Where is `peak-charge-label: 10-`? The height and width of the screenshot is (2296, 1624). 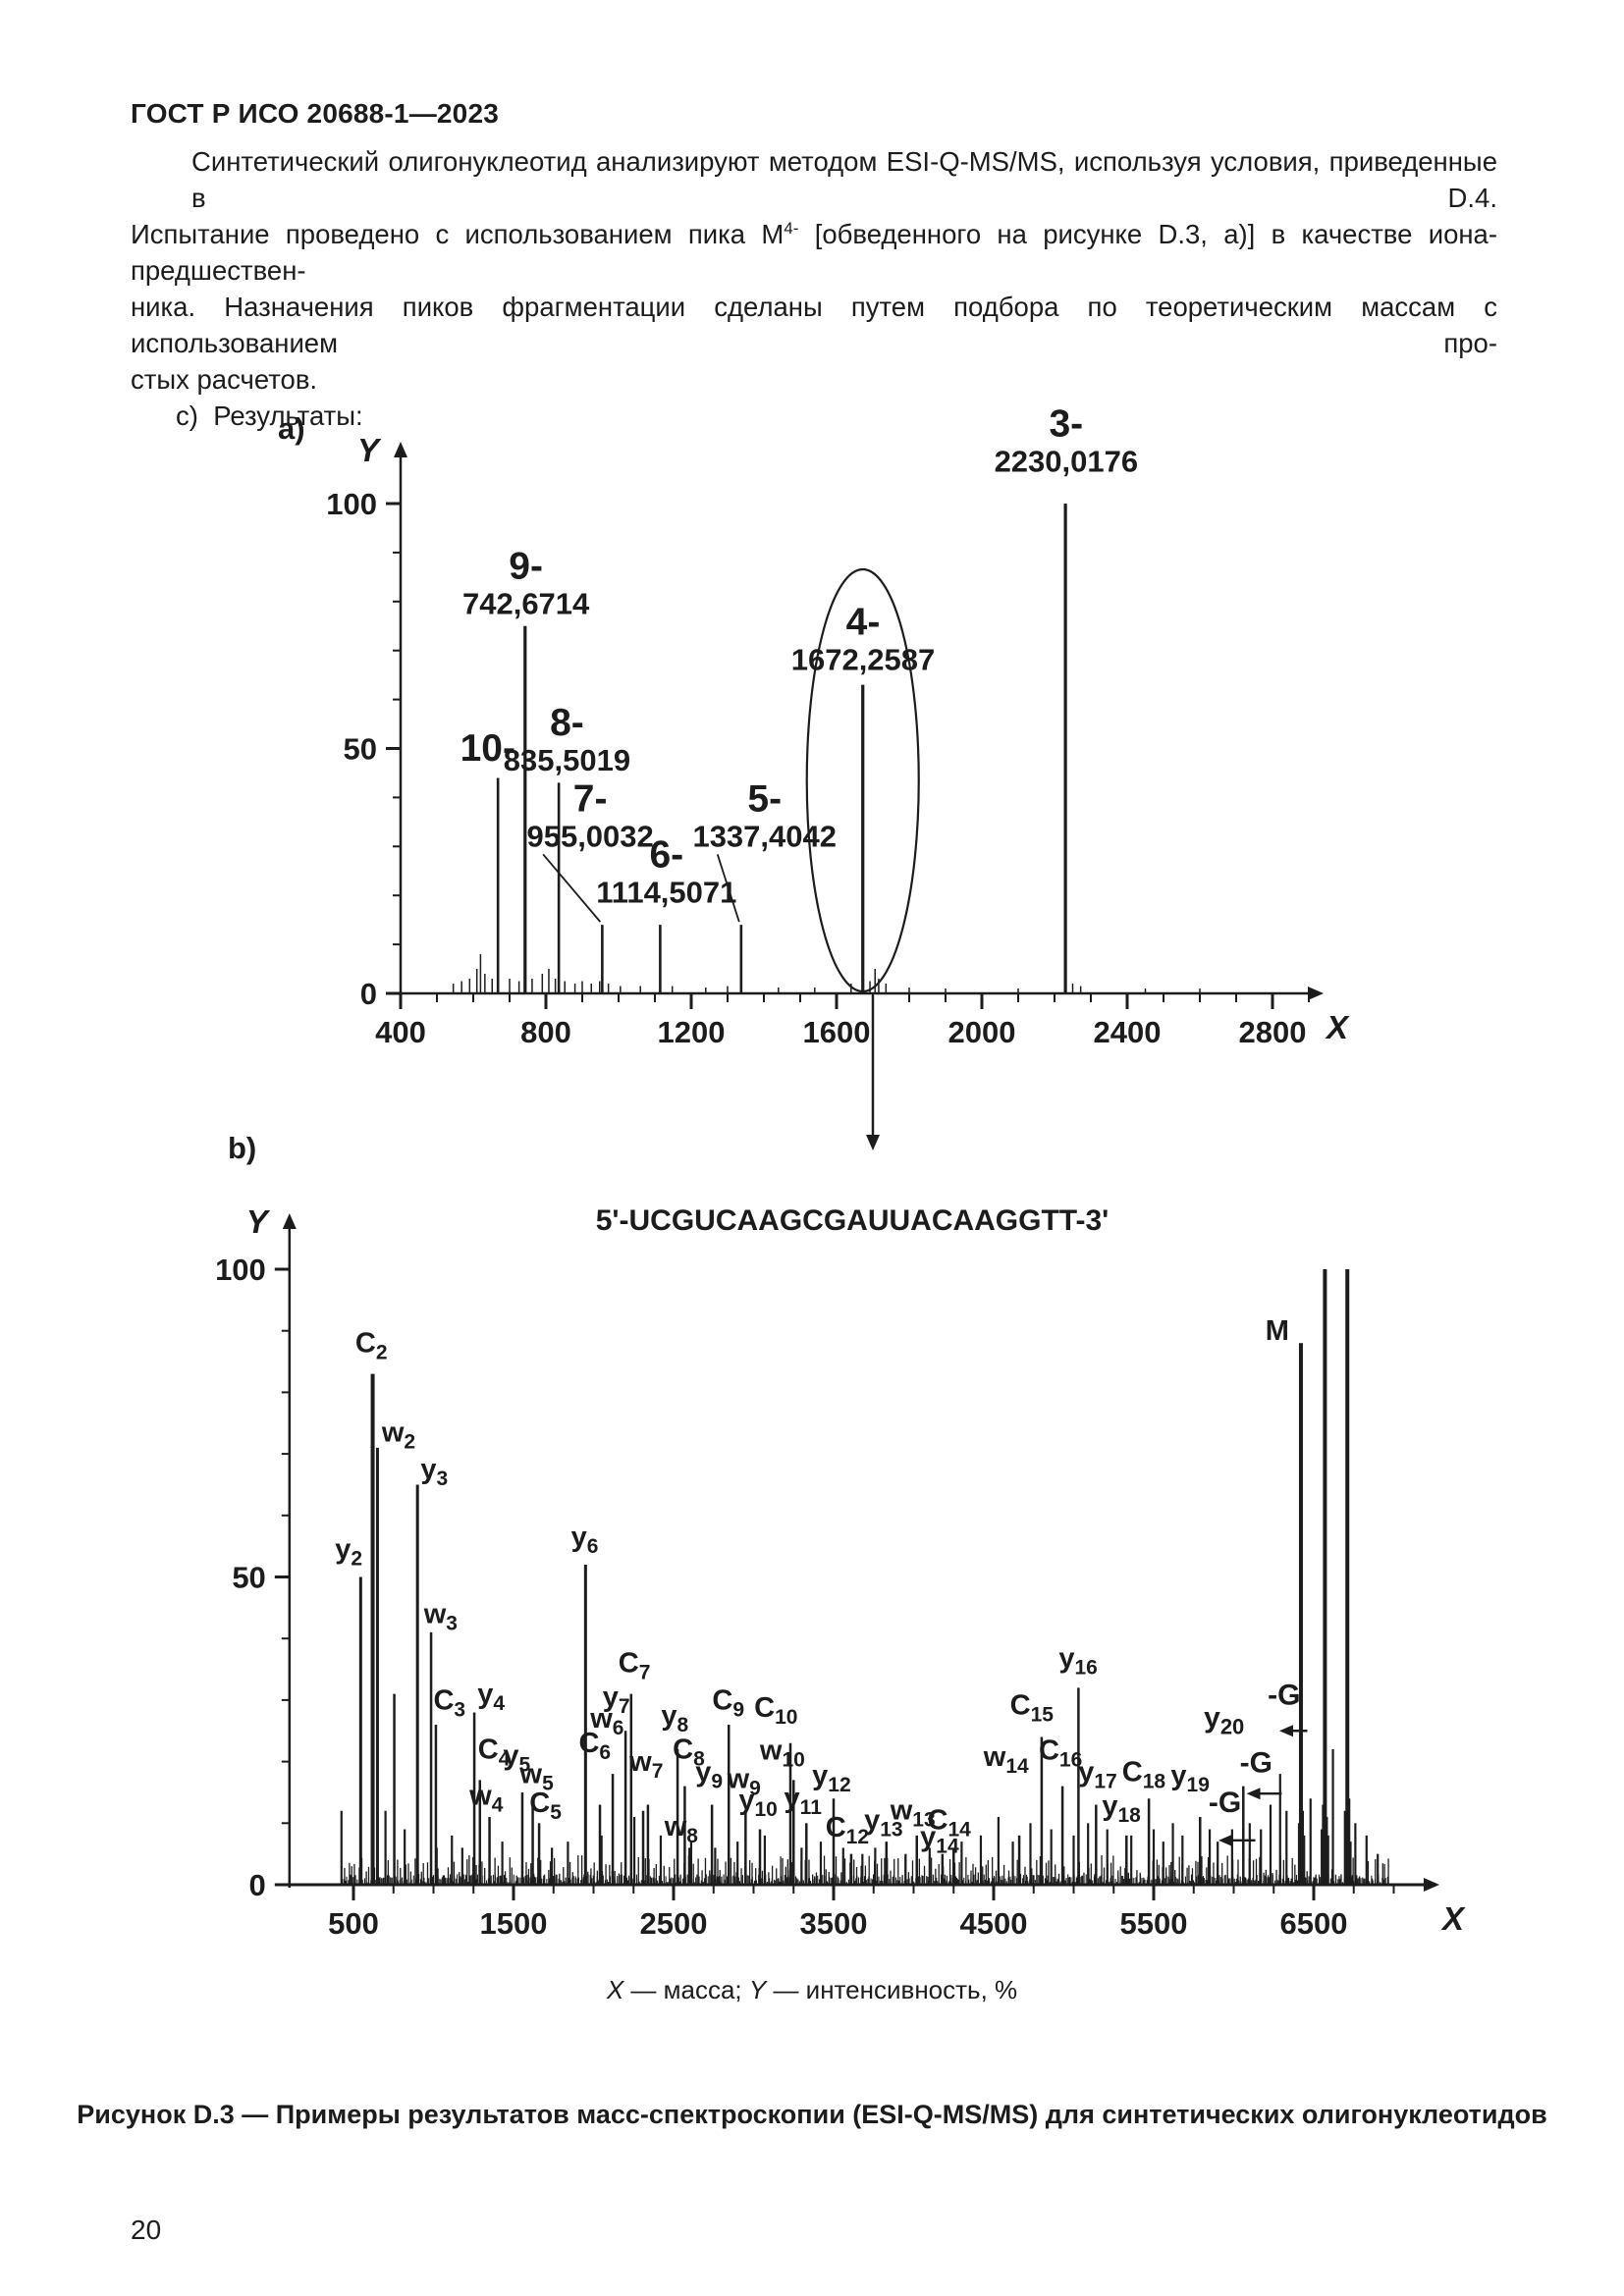 peak-charge-label: 10- is located at coordinates (487, 748).